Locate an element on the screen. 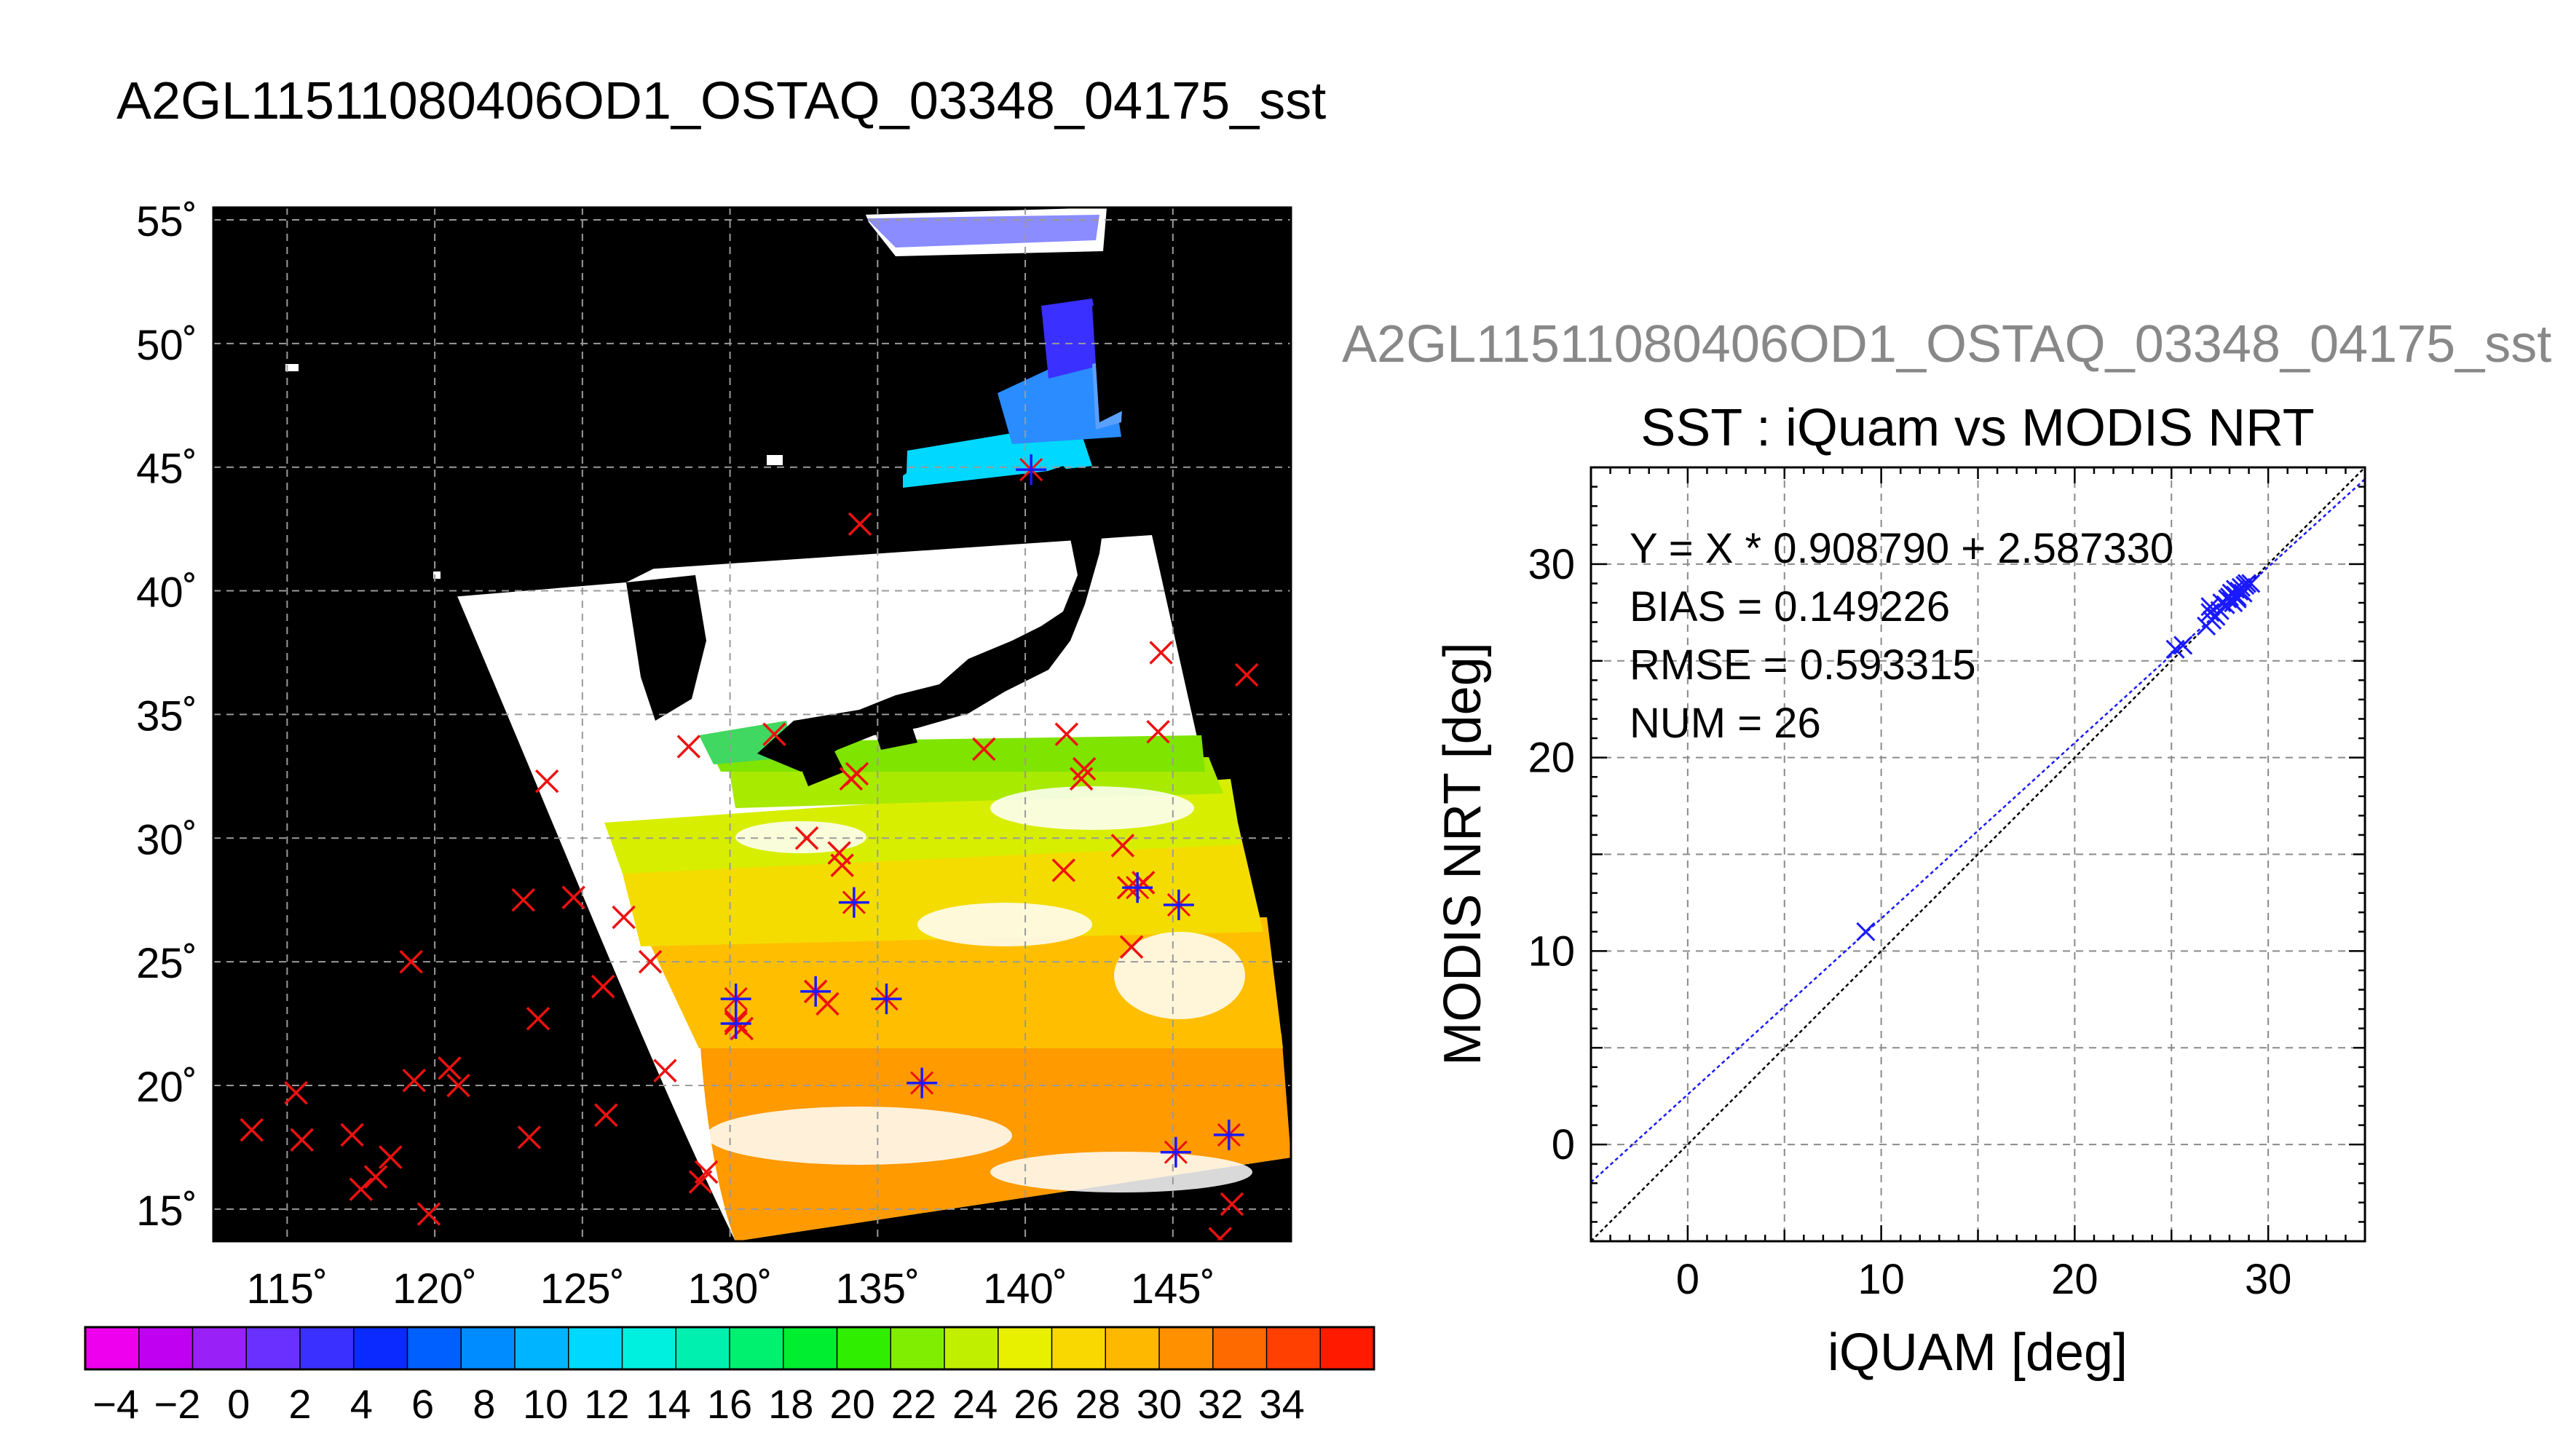 The height and width of the screenshot is (1456, 2555). lat-tick-label: 55˚ is located at coordinates (166, 221).